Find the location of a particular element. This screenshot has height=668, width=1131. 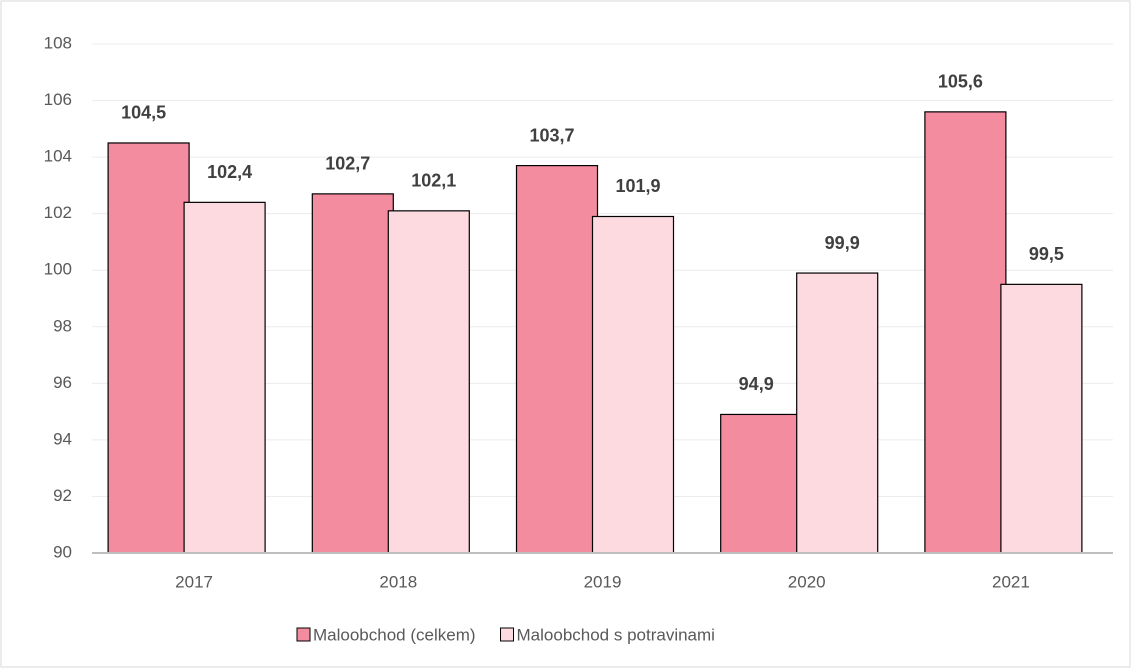

y-tick-label: 108 is located at coordinates (58, 42).